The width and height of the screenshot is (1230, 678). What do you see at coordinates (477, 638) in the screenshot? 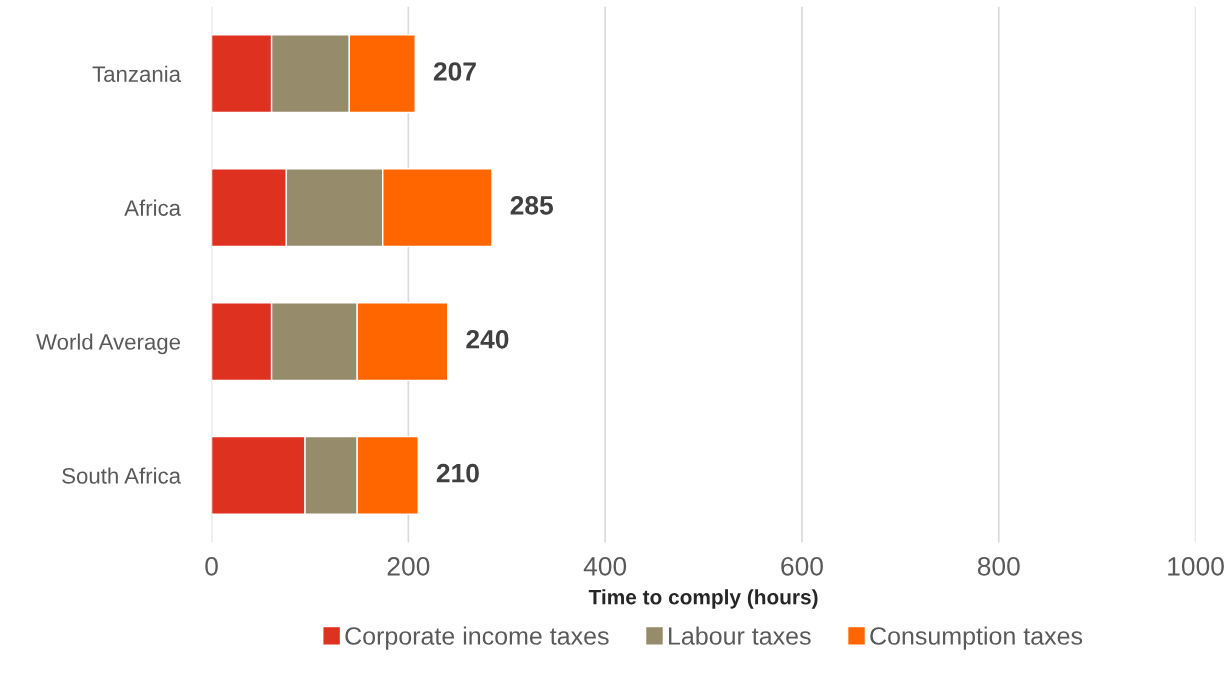
I see `legend-label: Corporate income taxes` at bounding box center [477, 638].